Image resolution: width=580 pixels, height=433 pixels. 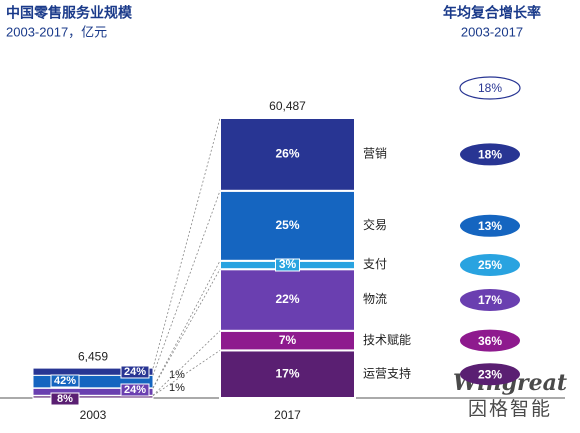 I want to click on value-label: 3%, so click(x=288, y=264).